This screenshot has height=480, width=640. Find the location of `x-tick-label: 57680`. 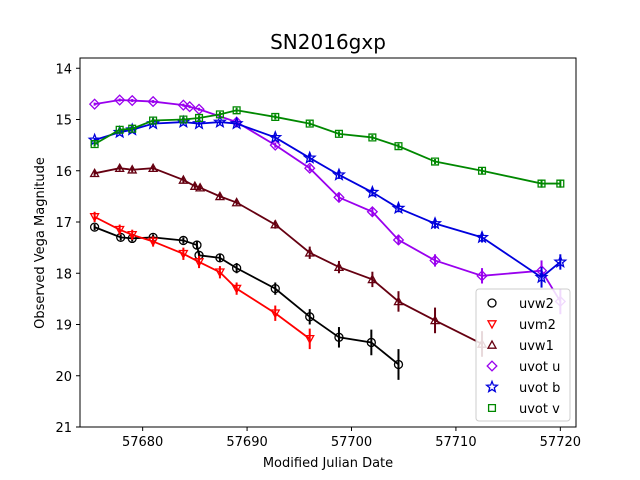

x-tick-label: 57680 is located at coordinates (142, 442).